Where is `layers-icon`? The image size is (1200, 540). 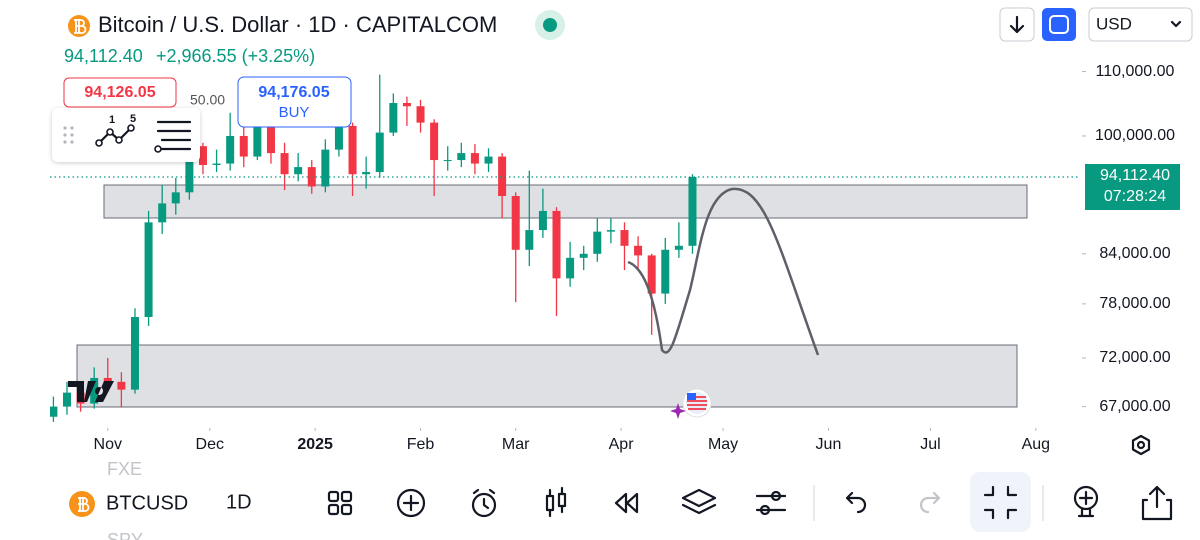 layers-icon is located at coordinates (699, 501).